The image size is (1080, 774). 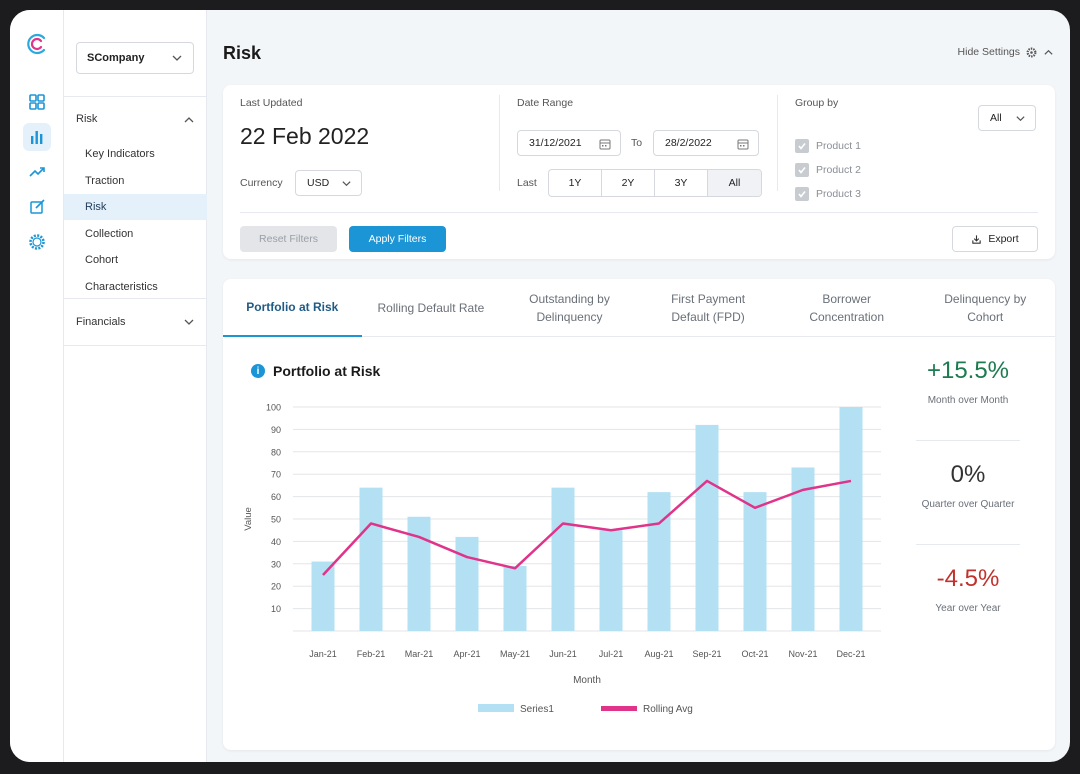 I want to click on sidebar-item-traction: Traction, so click(x=105, y=181).